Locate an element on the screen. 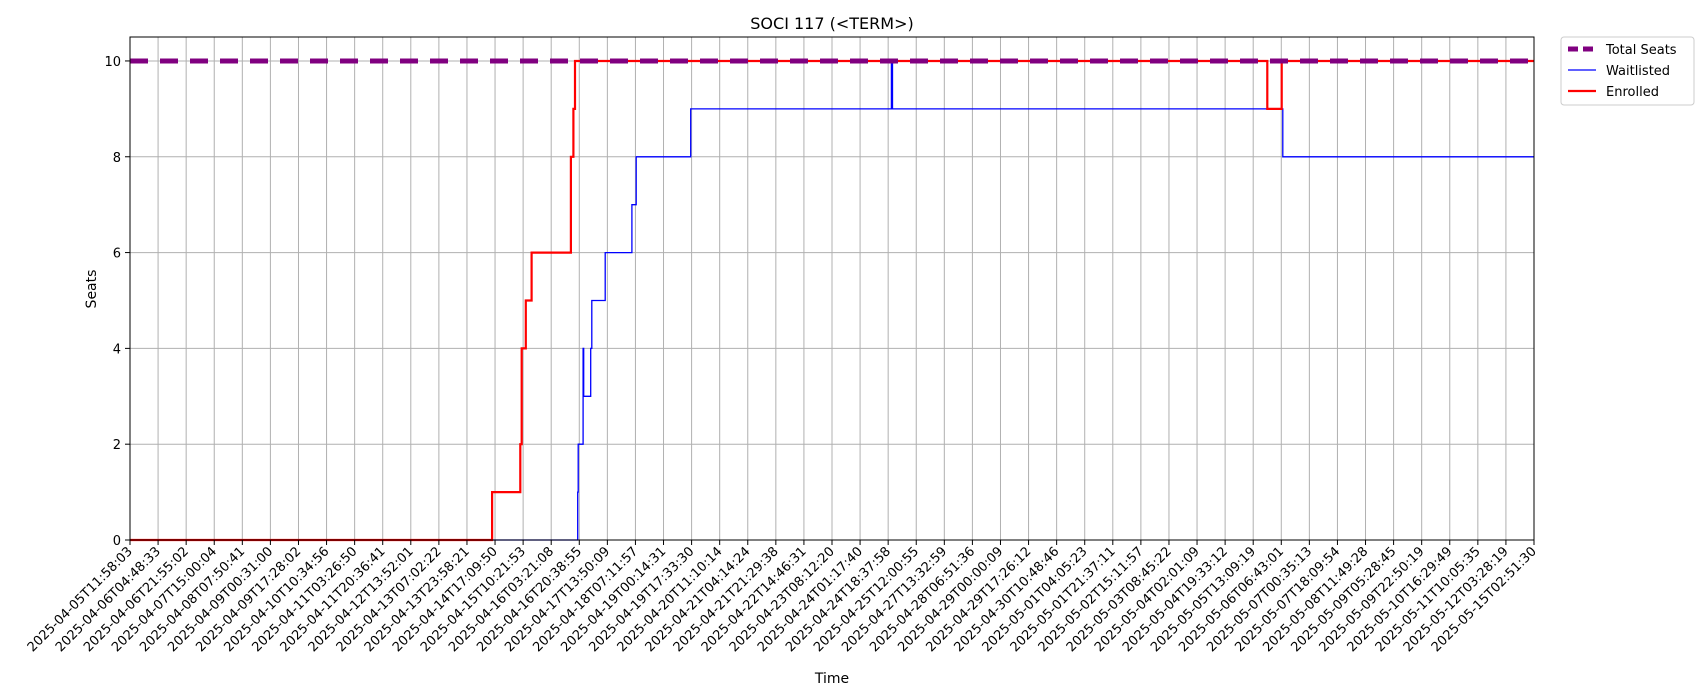 The width and height of the screenshot is (1700, 700). y-tick-label: 4 is located at coordinates (117, 349).